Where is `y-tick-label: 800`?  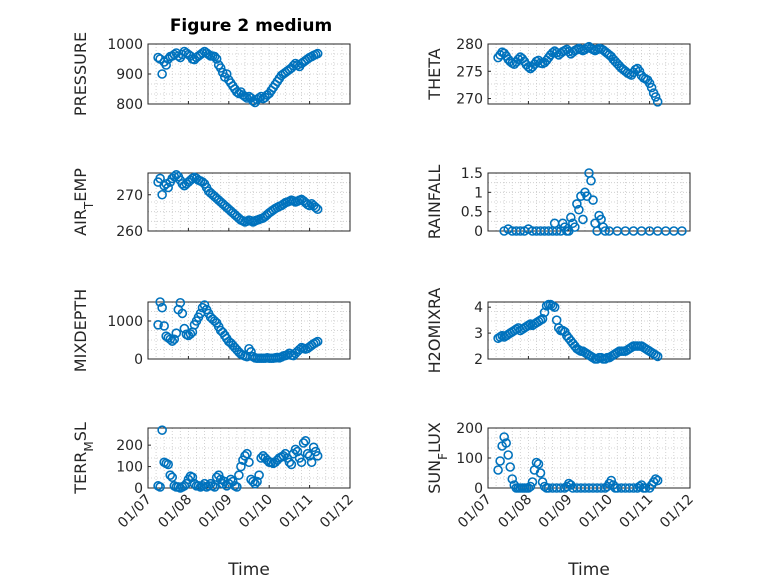 y-tick-label: 800 is located at coordinates (129, 105).